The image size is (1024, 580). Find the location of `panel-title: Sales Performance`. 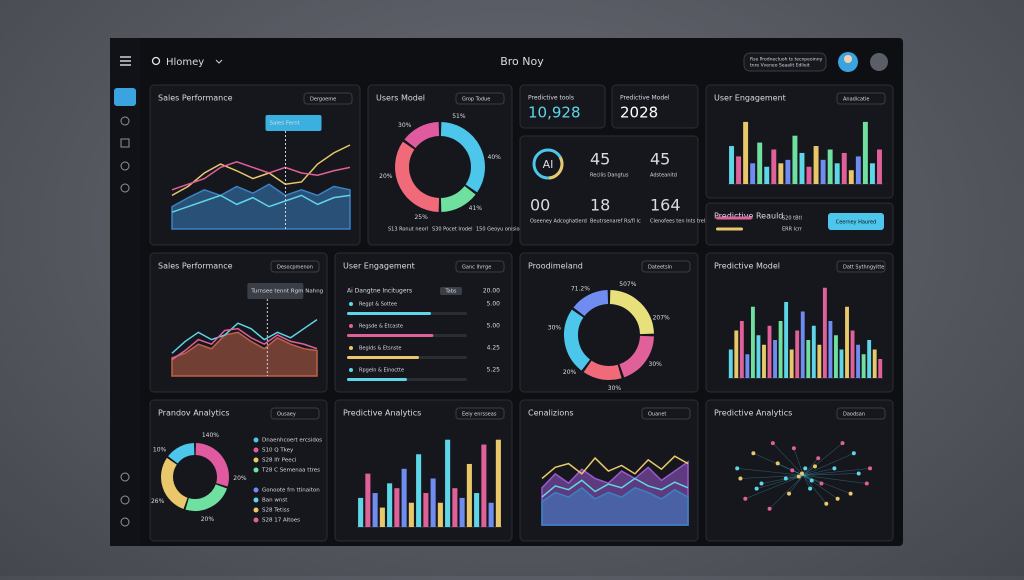

panel-title: Sales Performance is located at coordinates (195, 266).